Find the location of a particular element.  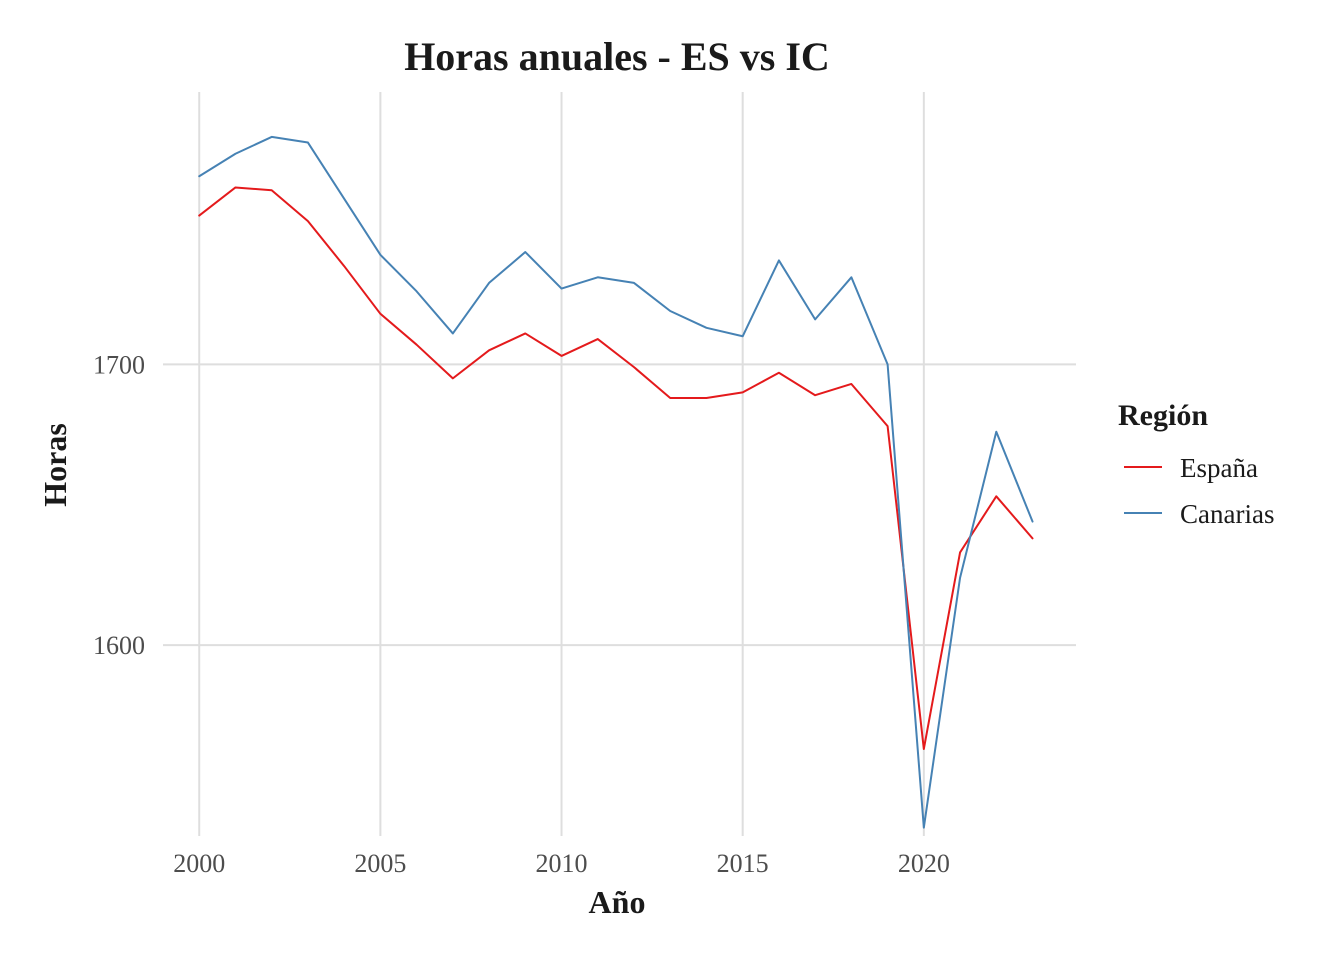

x-tick-label: 2000 is located at coordinates (199, 863).